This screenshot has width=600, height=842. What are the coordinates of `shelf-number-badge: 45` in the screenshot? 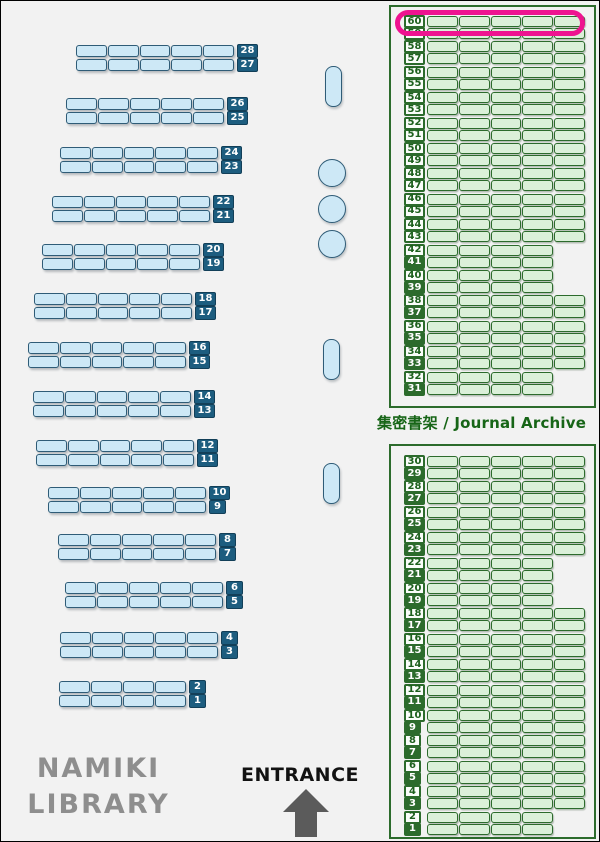 It's located at (414, 211).